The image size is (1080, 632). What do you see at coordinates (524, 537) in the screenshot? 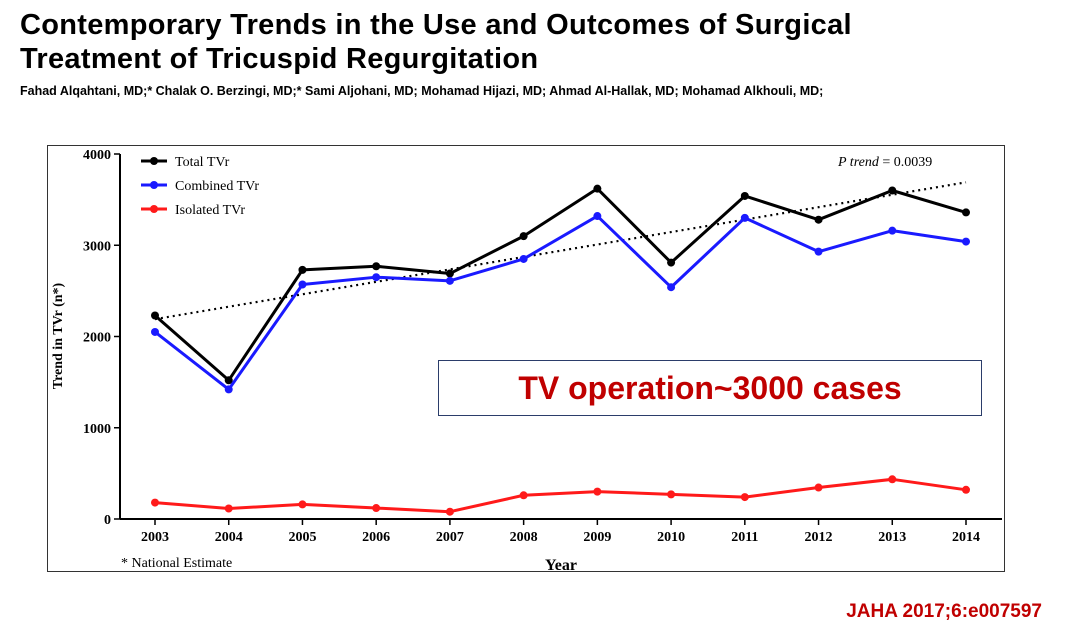
I see `x-tick-label: 2008` at bounding box center [524, 537].